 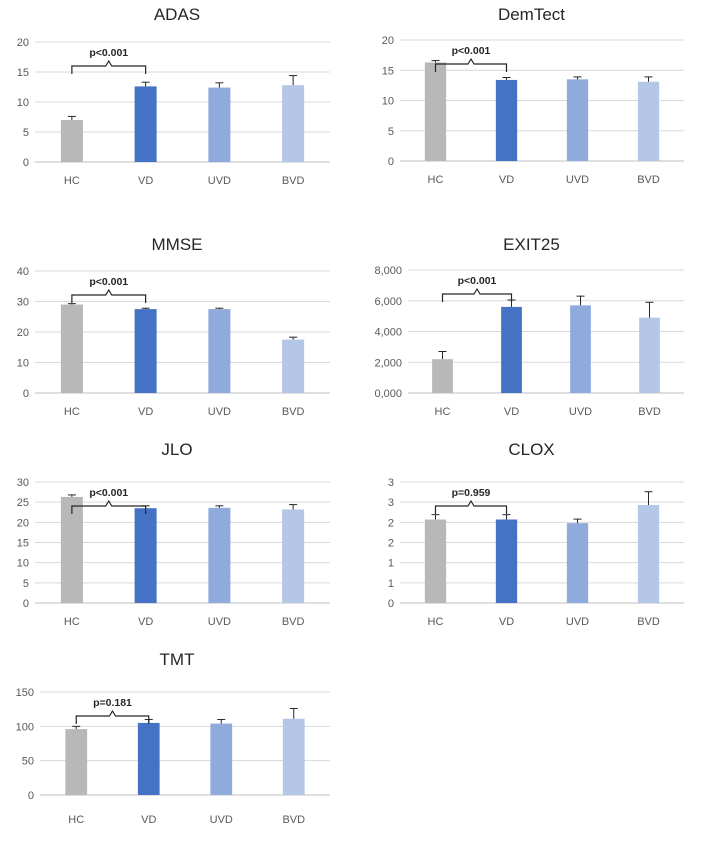 What do you see at coordinates (112, 703) in the screenshot?
I see `tmt-p-value-label: p=0.181` at bounding box center [112, 703].